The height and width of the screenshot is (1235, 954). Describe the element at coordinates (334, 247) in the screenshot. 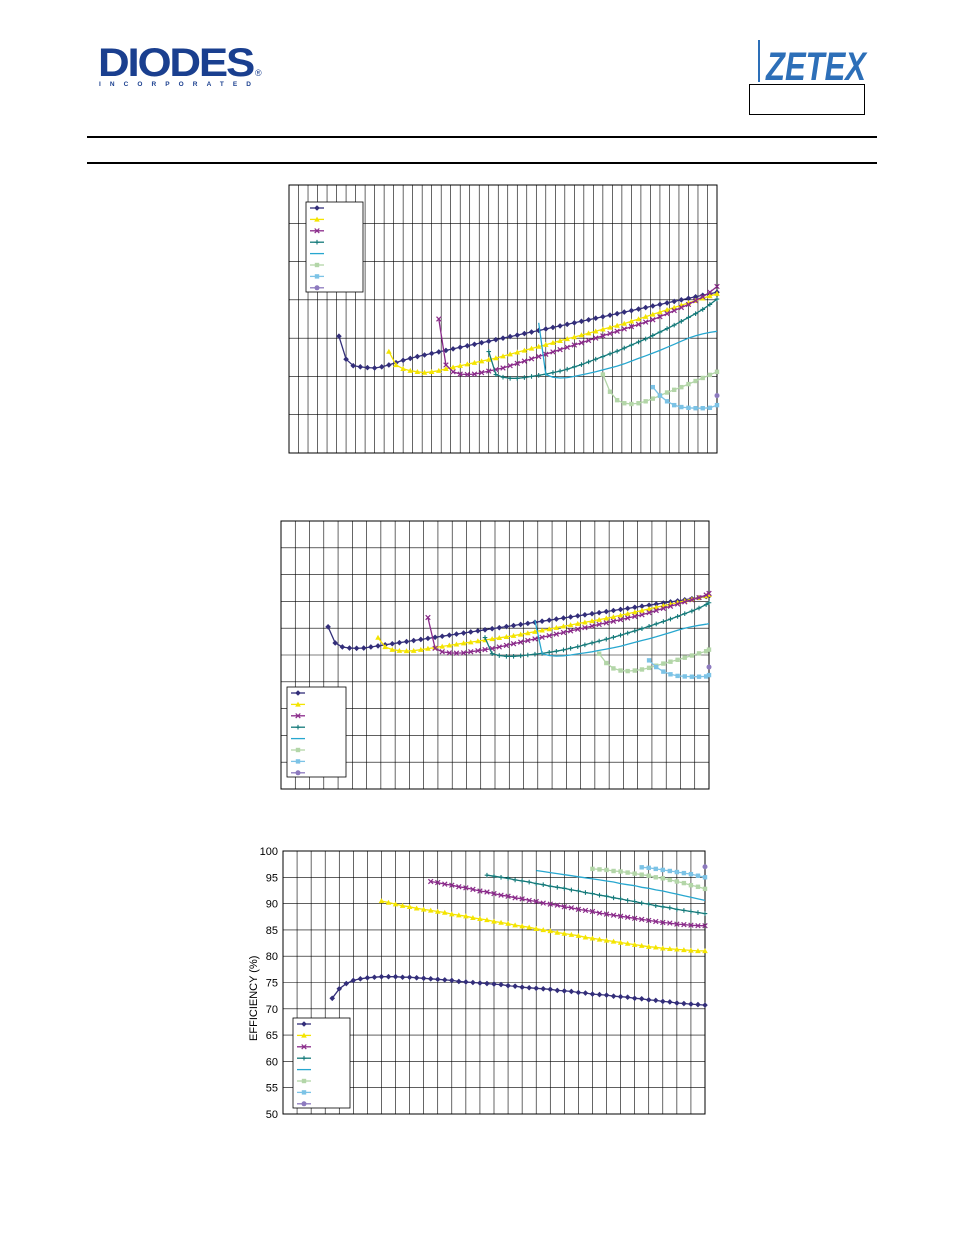

I see `legend-box` at that location.